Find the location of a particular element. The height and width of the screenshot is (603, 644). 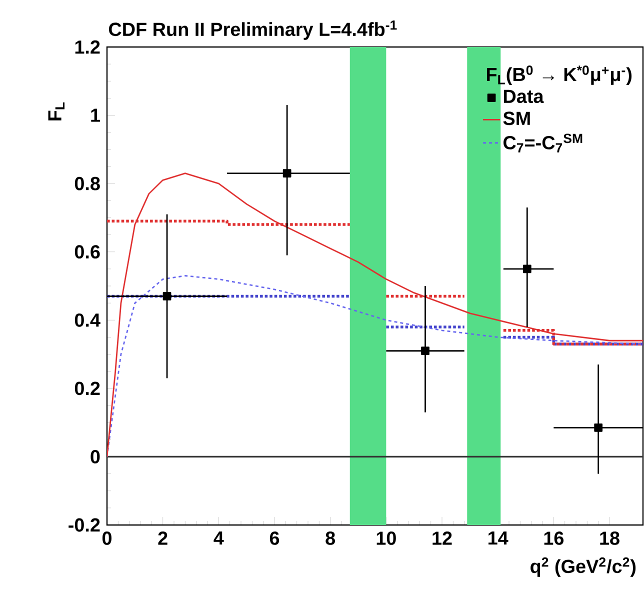

y-tick-label: 0 is located at coordinates (95, 457).